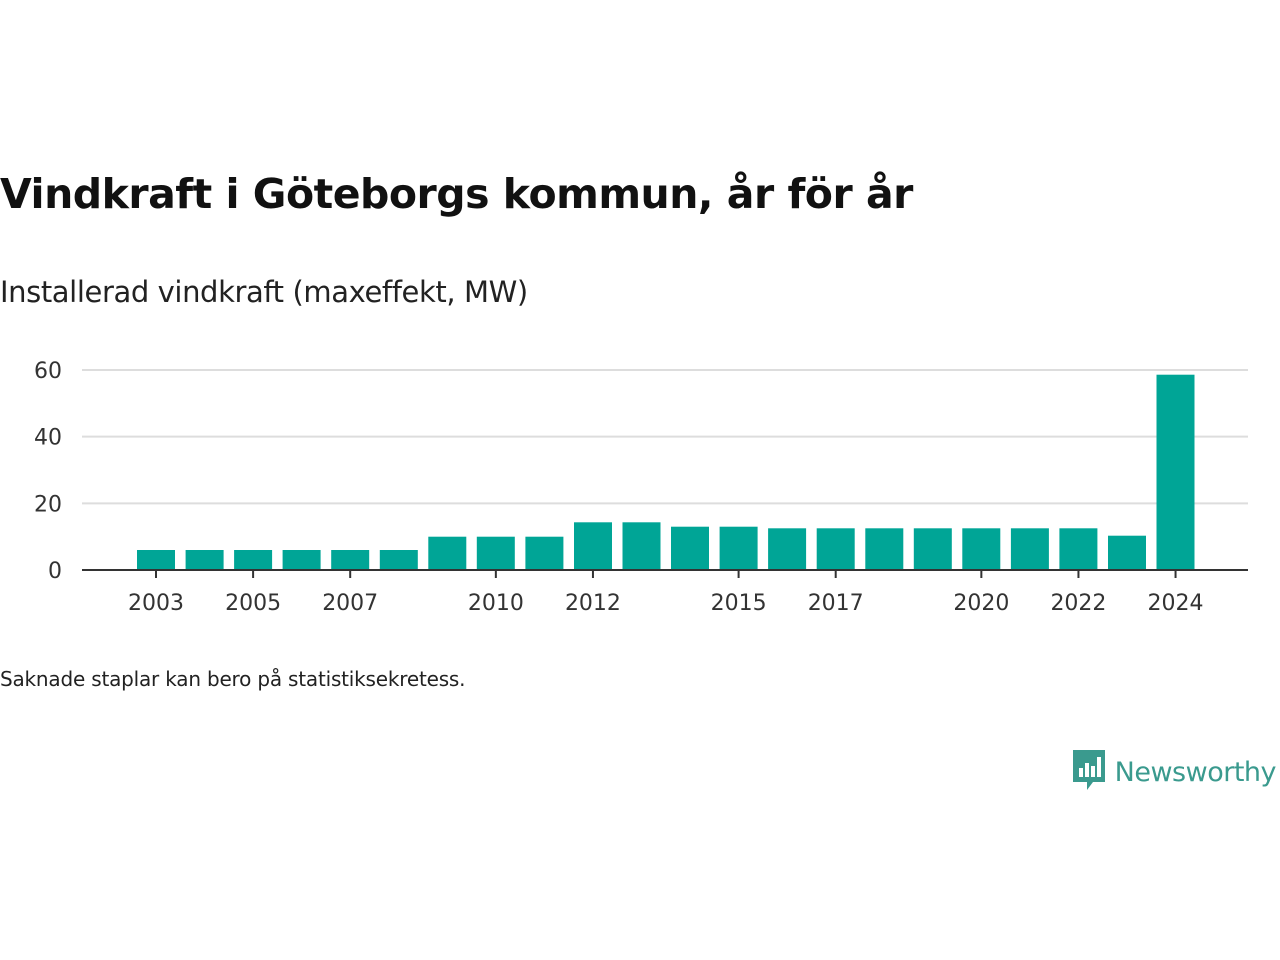  I want to click on bar-2021, so click(1029, 549).